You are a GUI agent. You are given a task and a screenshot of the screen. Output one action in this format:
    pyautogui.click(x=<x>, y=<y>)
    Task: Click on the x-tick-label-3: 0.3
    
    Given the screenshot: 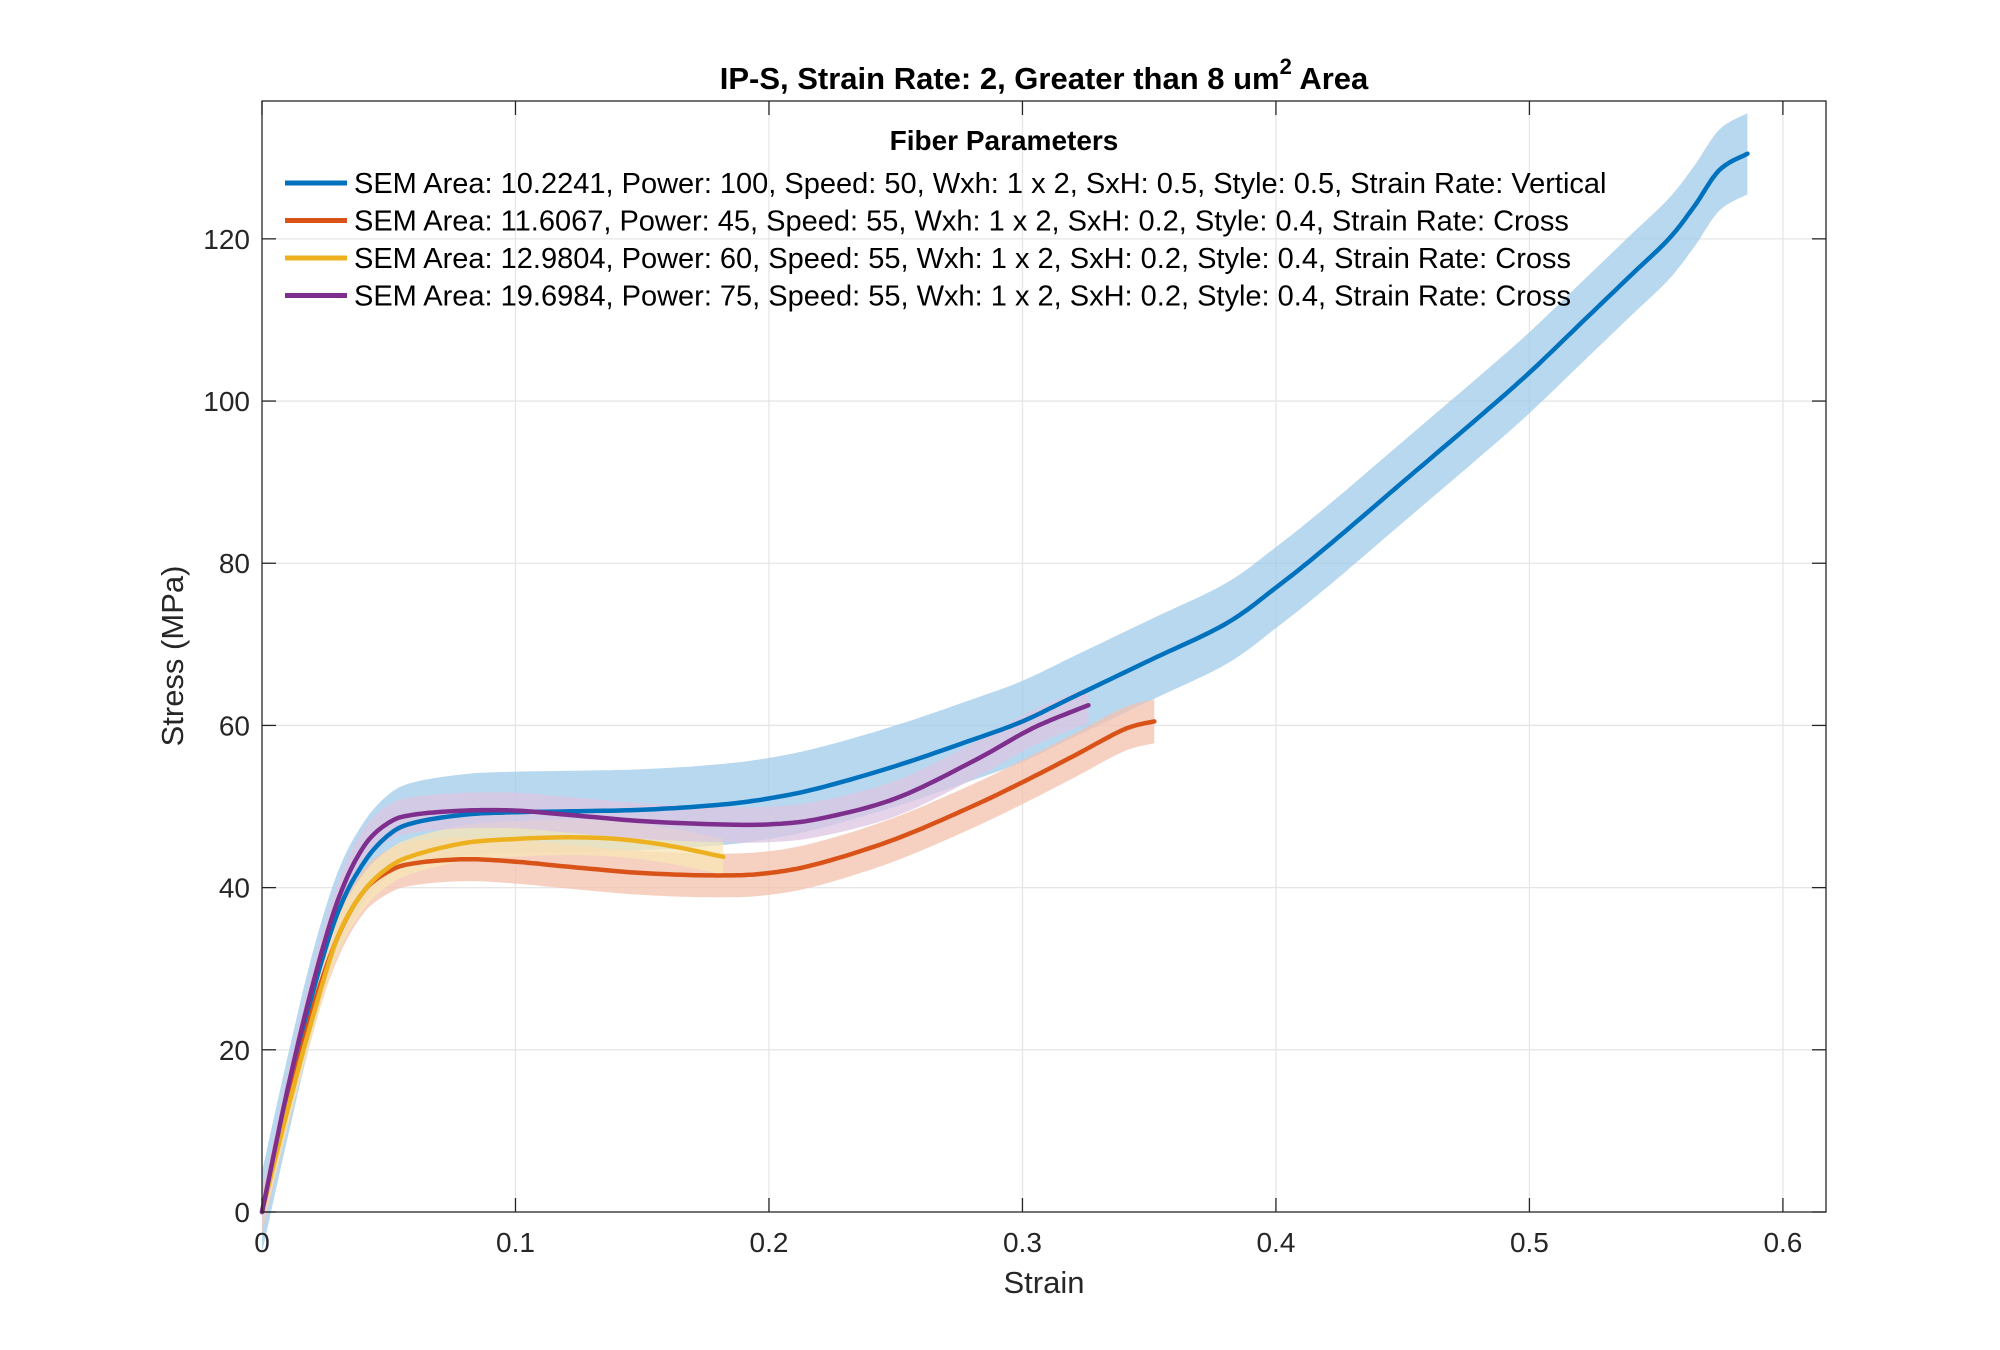 What is the action you would take?
    pyautogui.click(x=1022, y=1242)
    